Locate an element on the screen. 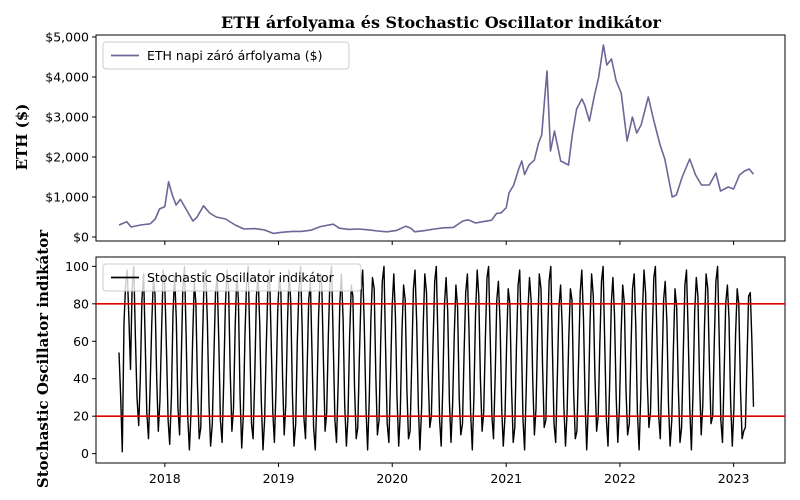 The width and height of the screenshot is (800, 500). y-tick-label: 60 is located at coordinates (81, 341).